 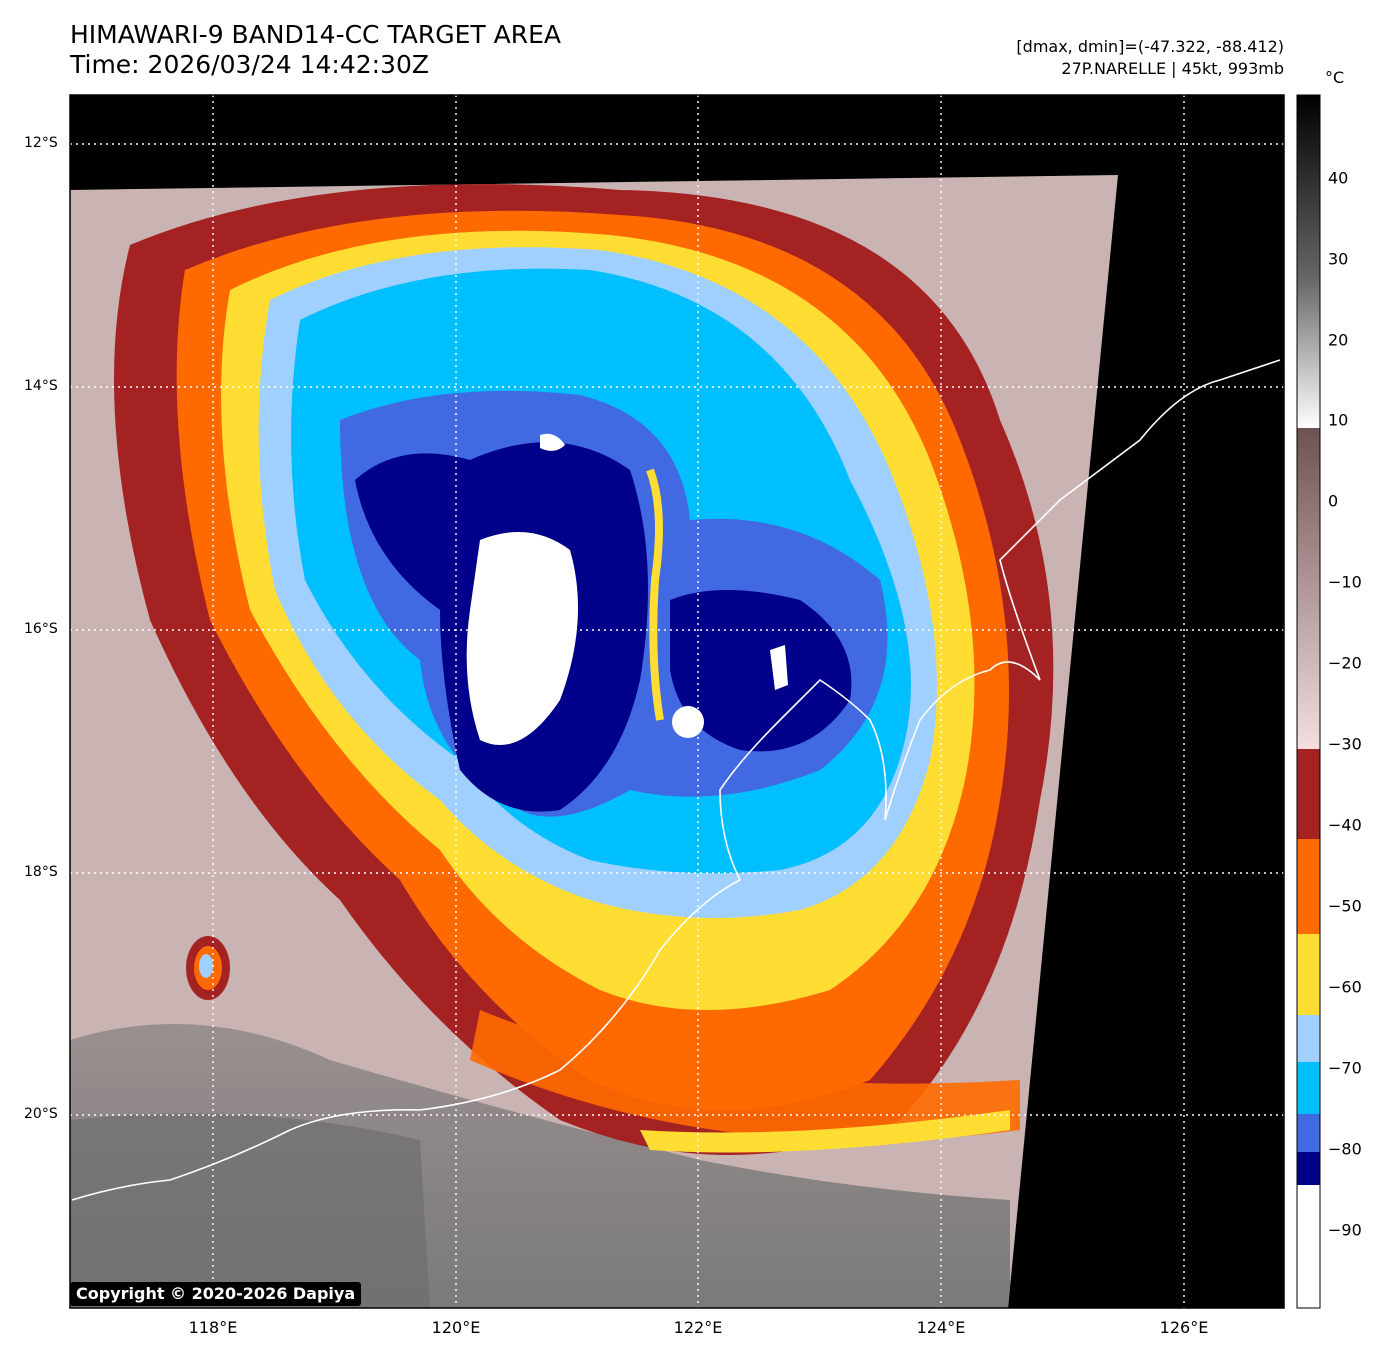 What do you see at coordinates (1150, 46) in the screenshot?
I see `data-range: [dmax, dmin]=(-47.322, -88.412)` at bounding box center [1150, 46].